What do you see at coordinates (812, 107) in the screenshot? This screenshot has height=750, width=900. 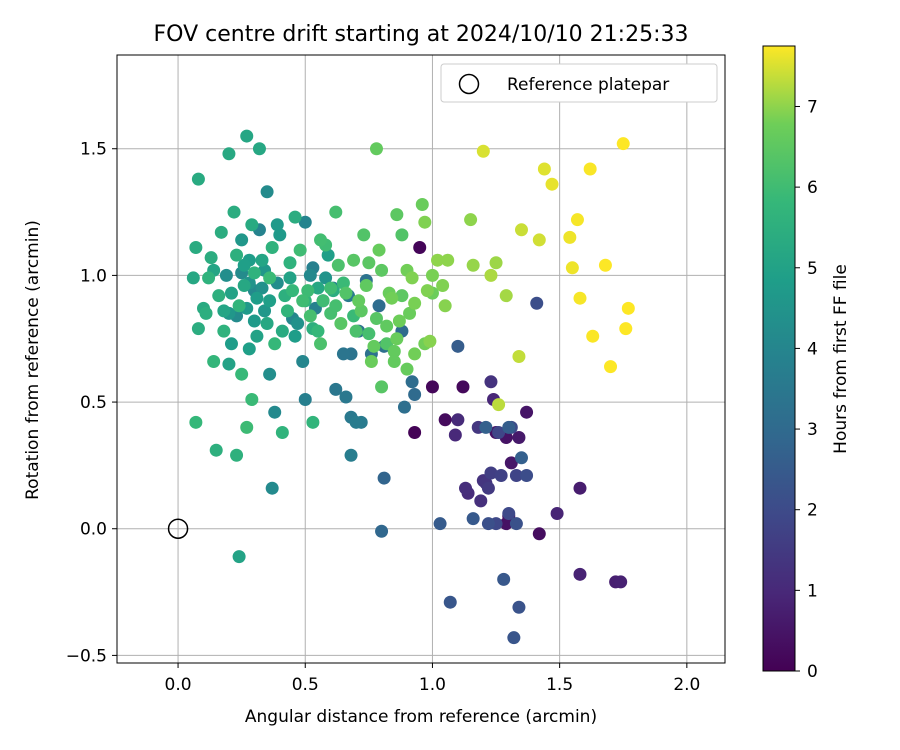 I see `colorbar-tick-label: 7` at bounding box center [812, 107].